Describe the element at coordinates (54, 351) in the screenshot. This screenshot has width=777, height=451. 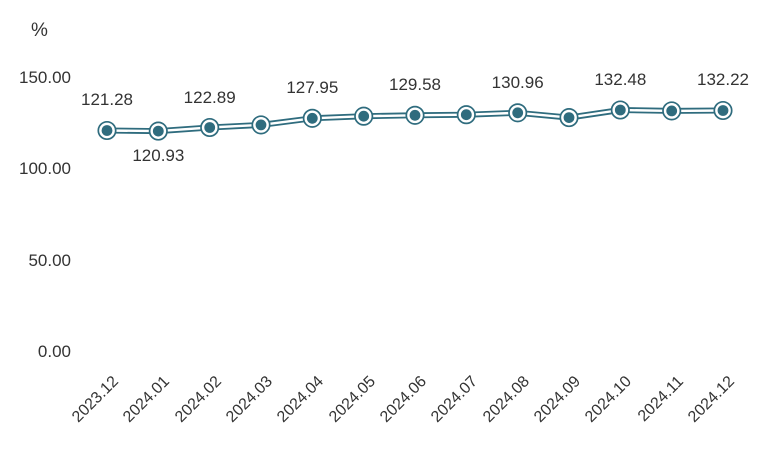
I see `y-axis-tick-label: 0.00` at that location.